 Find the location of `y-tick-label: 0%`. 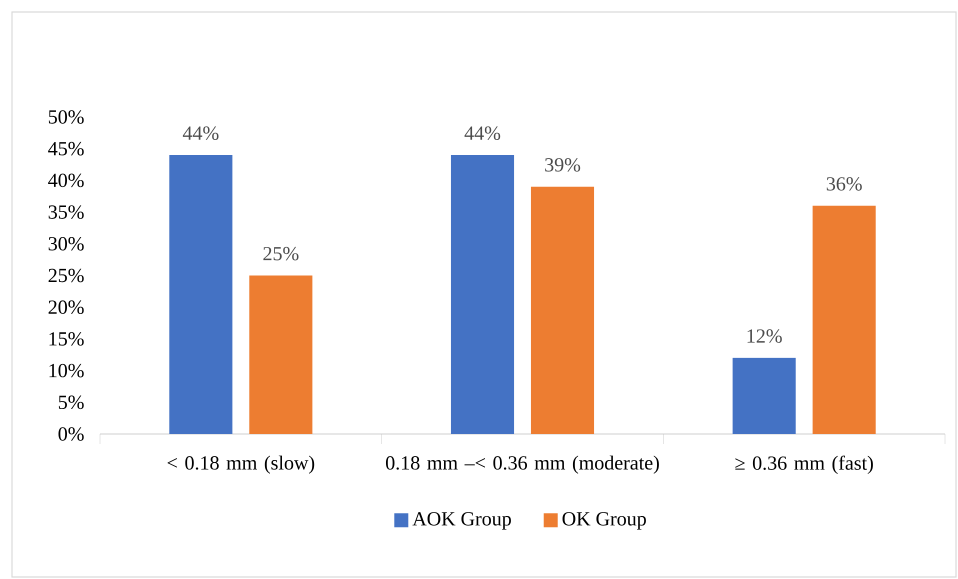

y-tick-label: 0% is located at coordinates (71, 434).